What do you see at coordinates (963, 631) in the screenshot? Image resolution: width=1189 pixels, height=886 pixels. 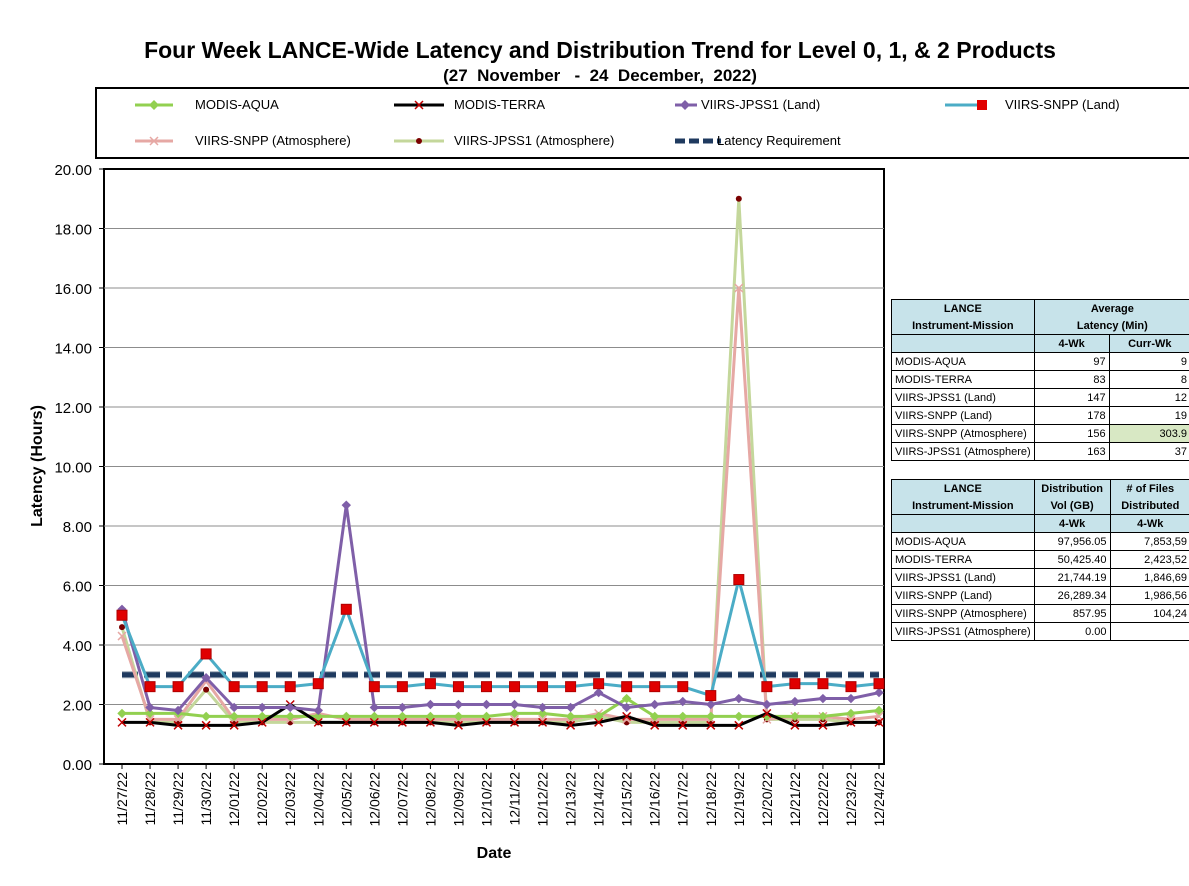 I see `table-cell: VIIRS-JPSS1 (Atmosphere)` at bounding box center [963, 631].